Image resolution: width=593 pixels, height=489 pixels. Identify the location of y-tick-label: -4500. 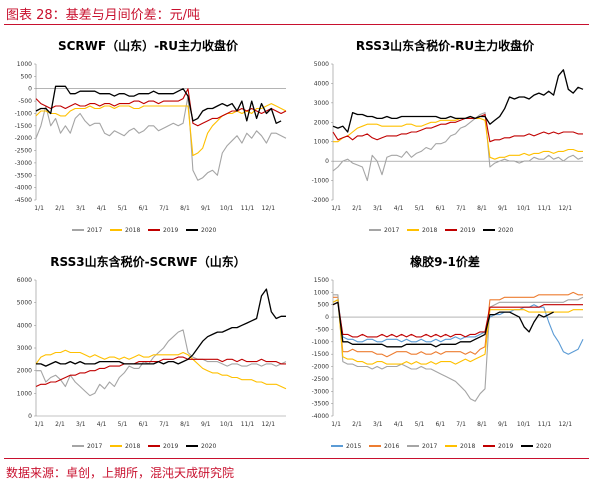
(24, 200).